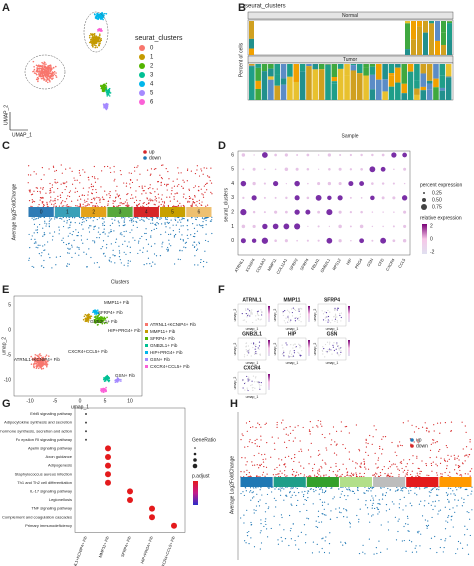 This screenshot has height=566, width=474. I want to click on cluster-label: CXCR4+CCL5+ Fib, so click(88, 351).